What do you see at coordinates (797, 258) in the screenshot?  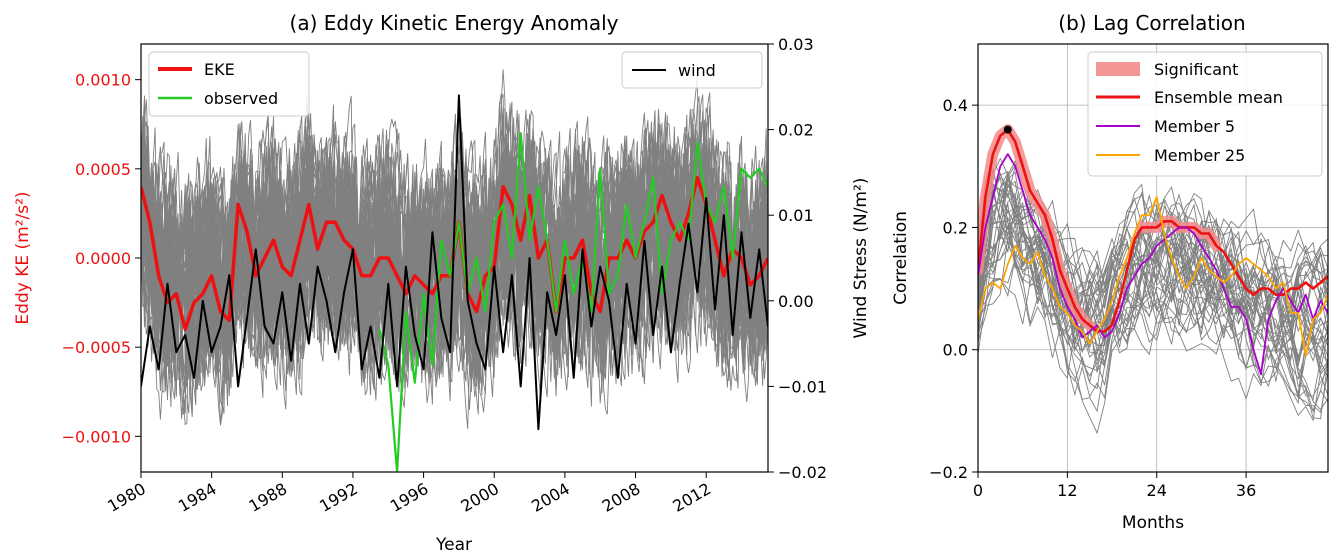 I see `panel-a-right-yticks: −0.02 −0.01 0.00 0.01 0.02 0.03` at bounding box center [797, 258].